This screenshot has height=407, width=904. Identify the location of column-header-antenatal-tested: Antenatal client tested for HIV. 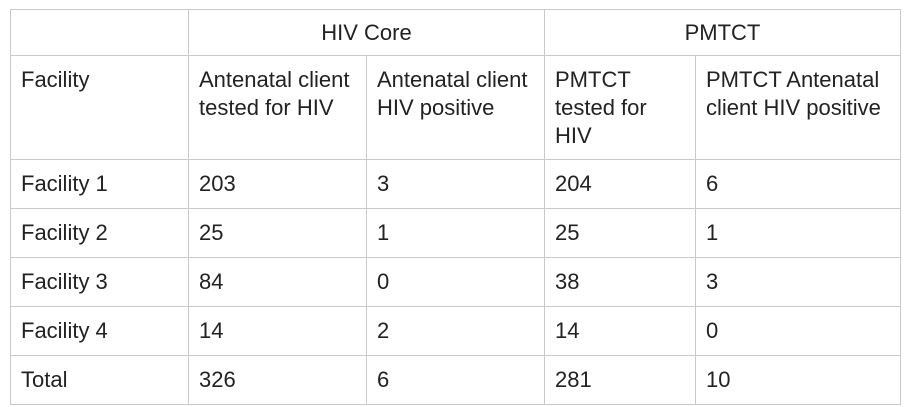
(277, 107).